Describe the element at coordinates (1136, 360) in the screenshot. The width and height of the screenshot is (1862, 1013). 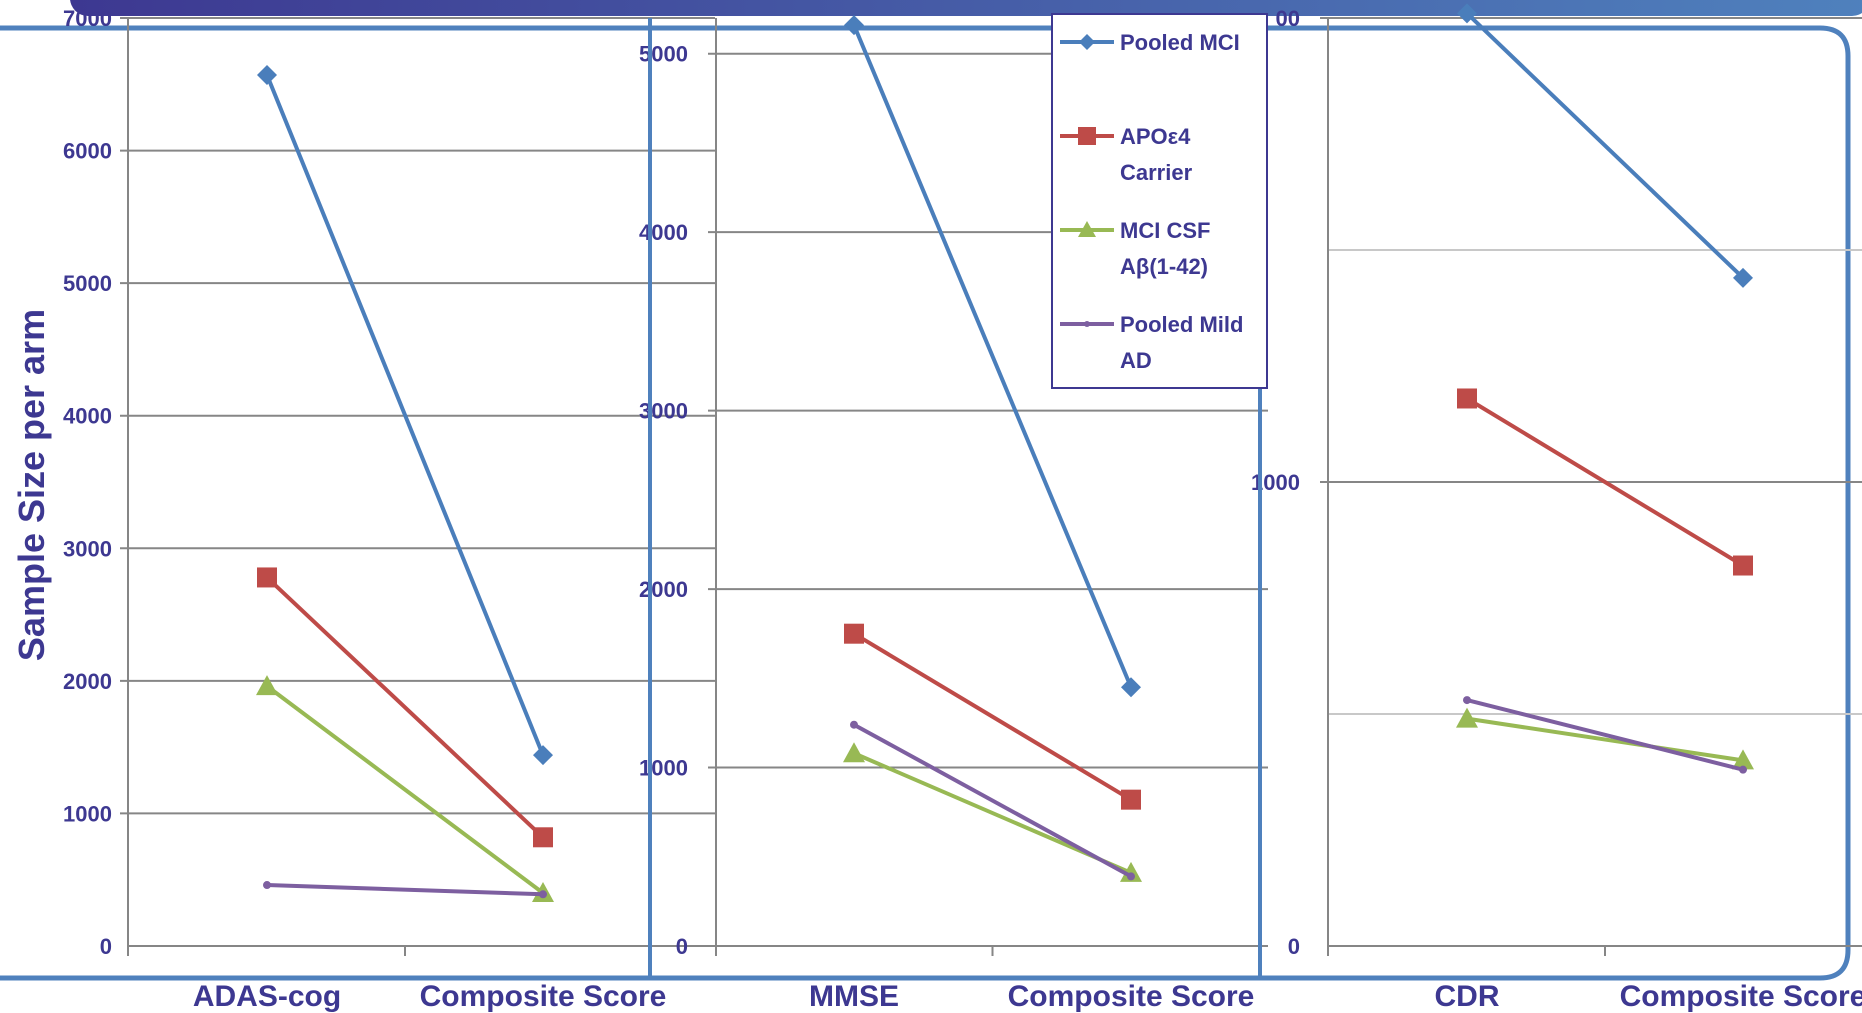
I see `legend-label: AD` at that location.